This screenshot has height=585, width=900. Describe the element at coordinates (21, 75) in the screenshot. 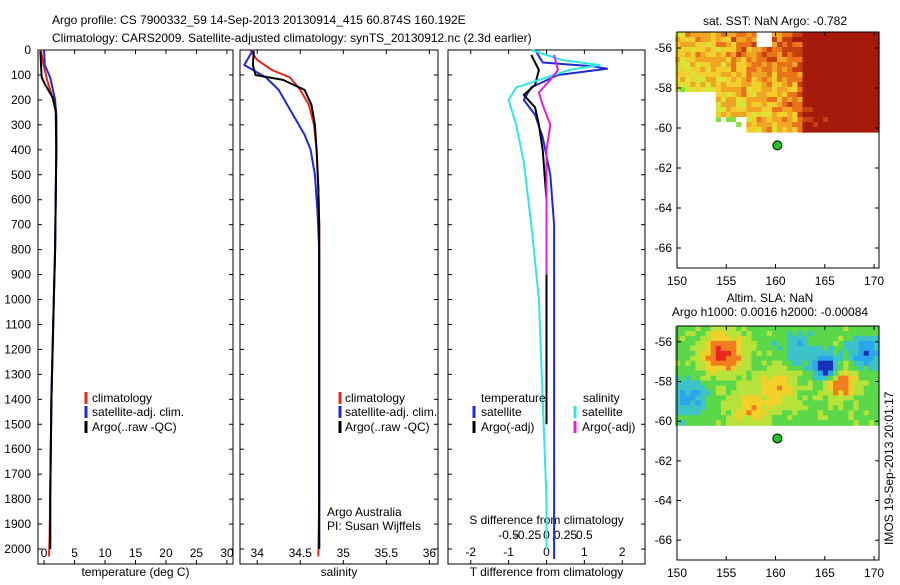

I see `y-tick-label: 100` at that location.